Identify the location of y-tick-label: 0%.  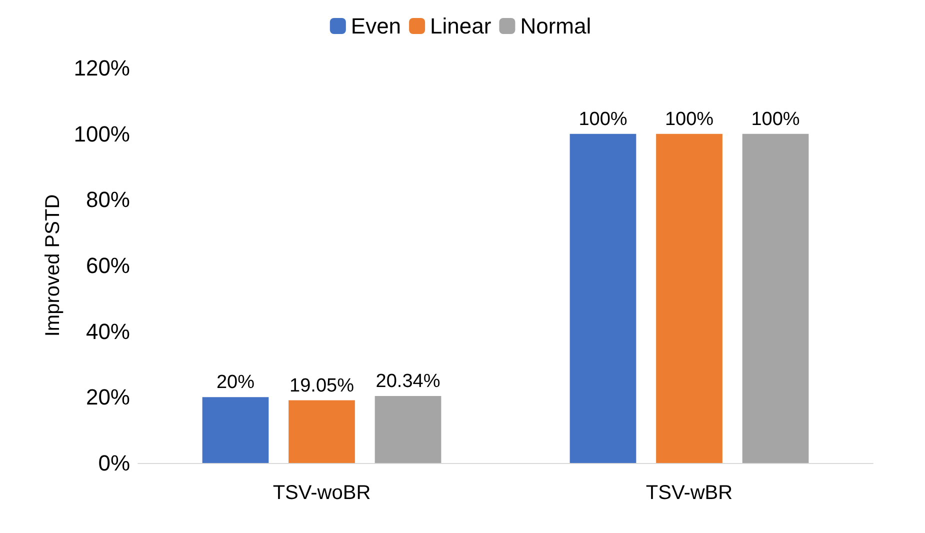
(114, 463).